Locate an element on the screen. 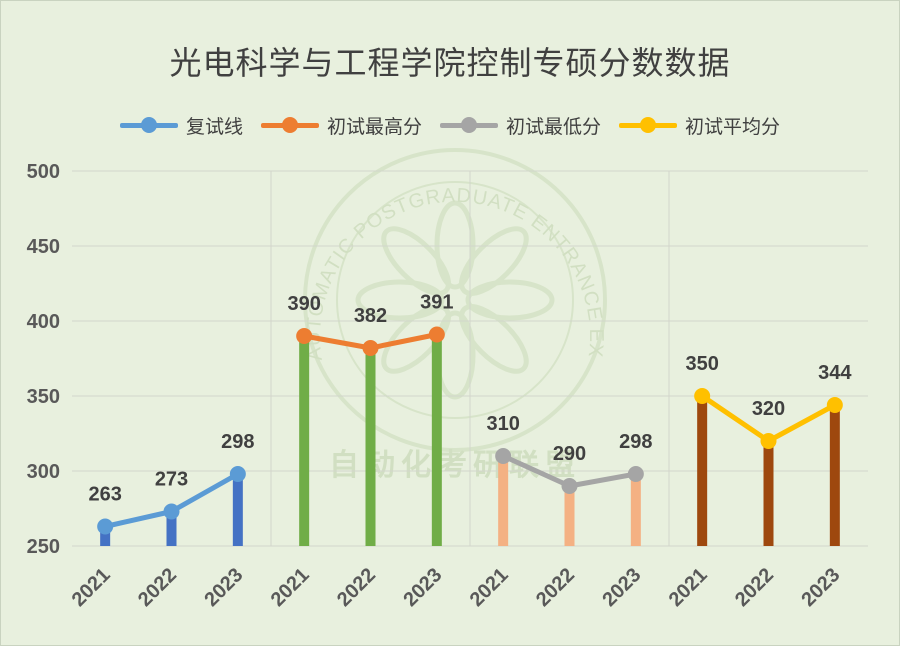 This screenshot has height=646, width=900. data-label: 263 is located at coordinates (104, 495).